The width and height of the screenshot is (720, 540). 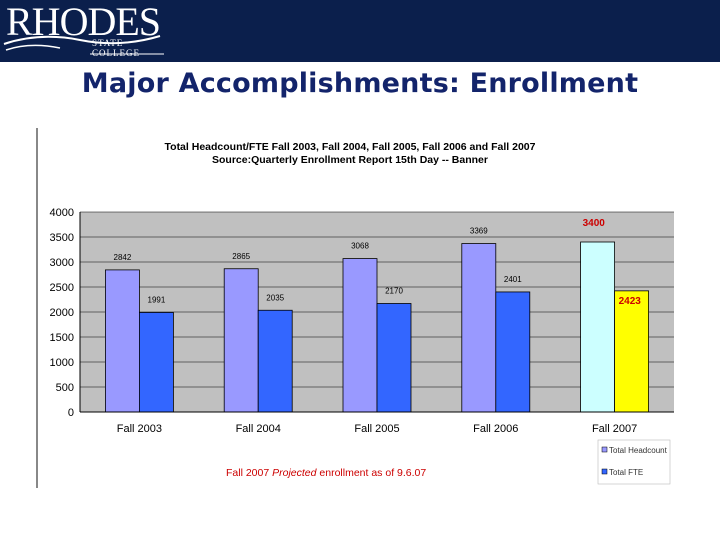 I want to click on rhodes-logo: RHODES STATE COLLEGE, so click(x=84, y=29).